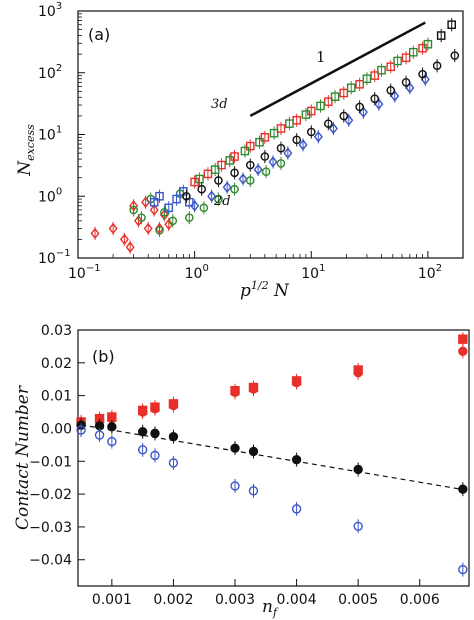 This screenshot has height=620, width=474. I want to click on b-xtick-label-4: 0.005, so click(358, 600).